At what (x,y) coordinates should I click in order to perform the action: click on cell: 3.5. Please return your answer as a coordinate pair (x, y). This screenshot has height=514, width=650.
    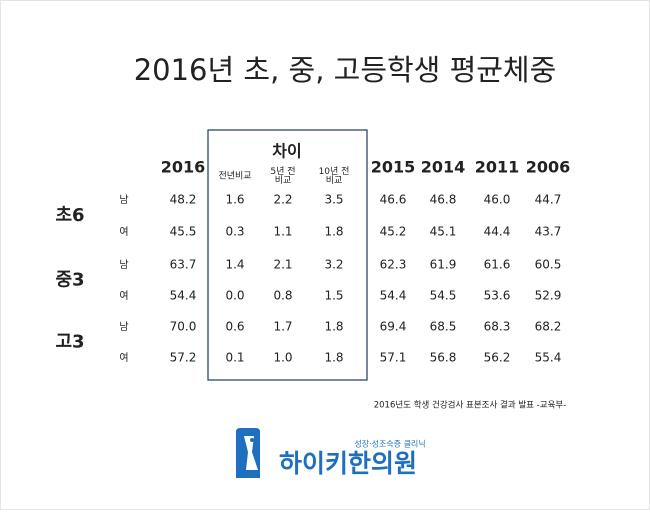
    Looking at the image, I should click on (333, 200).